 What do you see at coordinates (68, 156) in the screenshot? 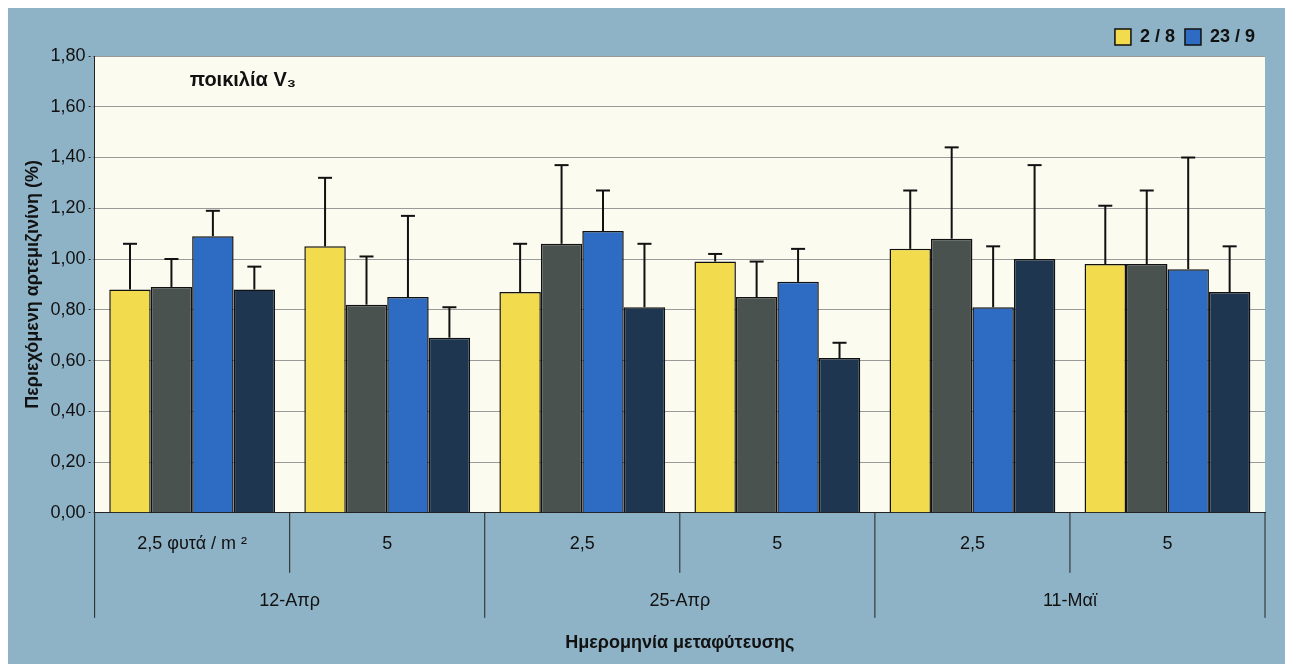
I see `y-tick-label: 1,40` at bounding box center [68, 156].